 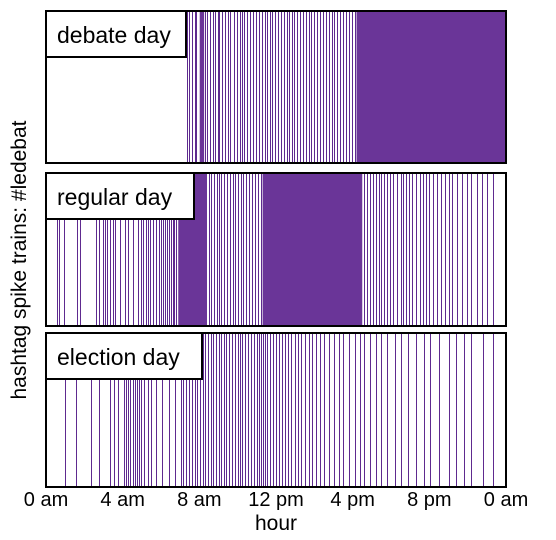 What do you see at coordinates (199, 500) in the screenshot?
I see `x-tick-label: 8 am` at bounding box center [199, 500].